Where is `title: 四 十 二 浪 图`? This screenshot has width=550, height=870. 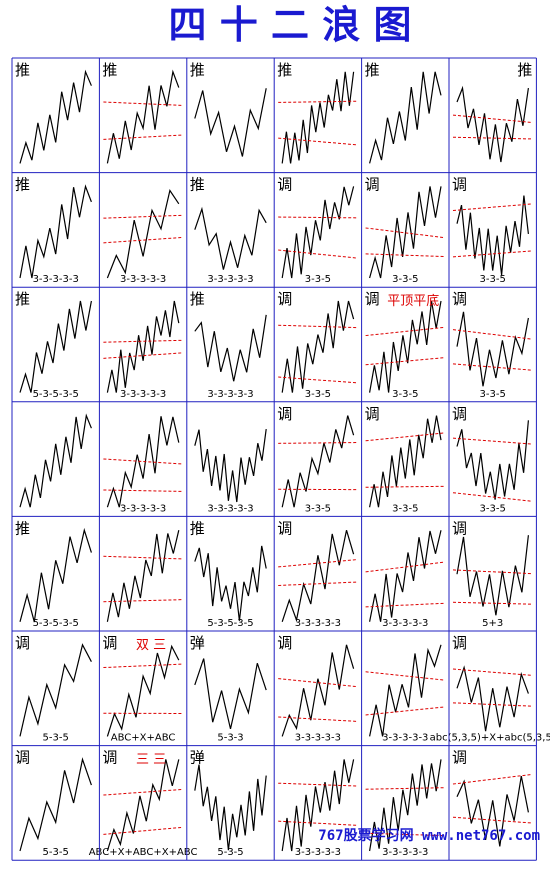 title: 四 十 二 浪 图 is located at coordinates (290, 24).